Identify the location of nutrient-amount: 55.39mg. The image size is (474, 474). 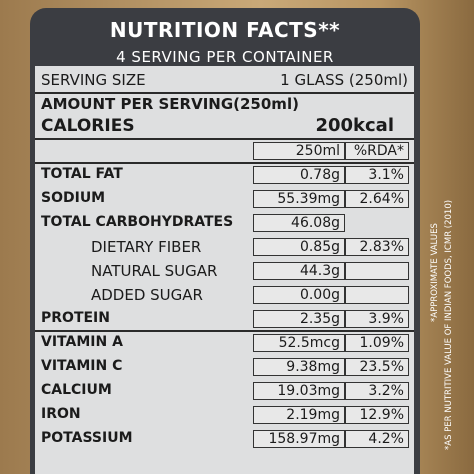
(299, 199).